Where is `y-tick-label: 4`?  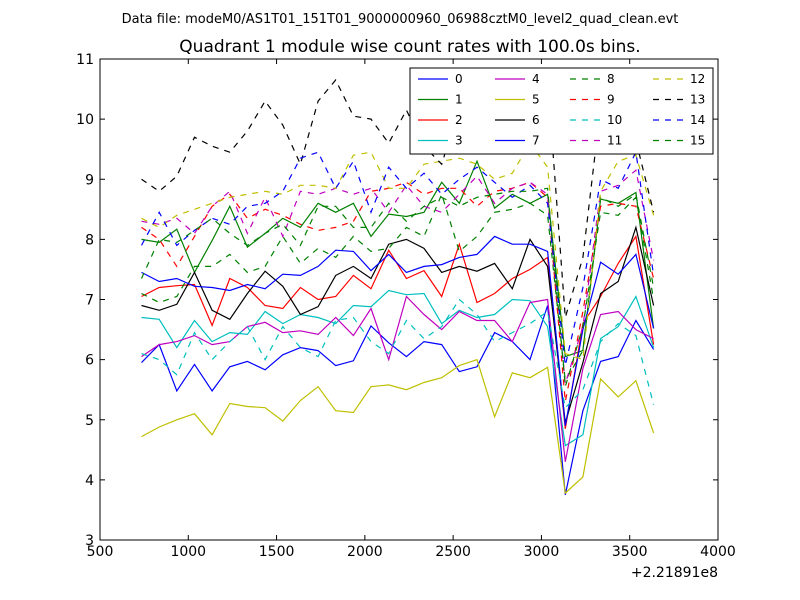 y-tick-label: 4 is located at coordinates (89, 481).